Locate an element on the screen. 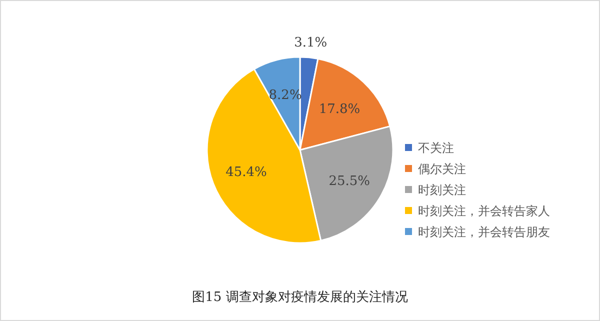 The width and height of the screenshot is (600, 321). legend-label: 时刻关注 is located at coordinates (442, 190).